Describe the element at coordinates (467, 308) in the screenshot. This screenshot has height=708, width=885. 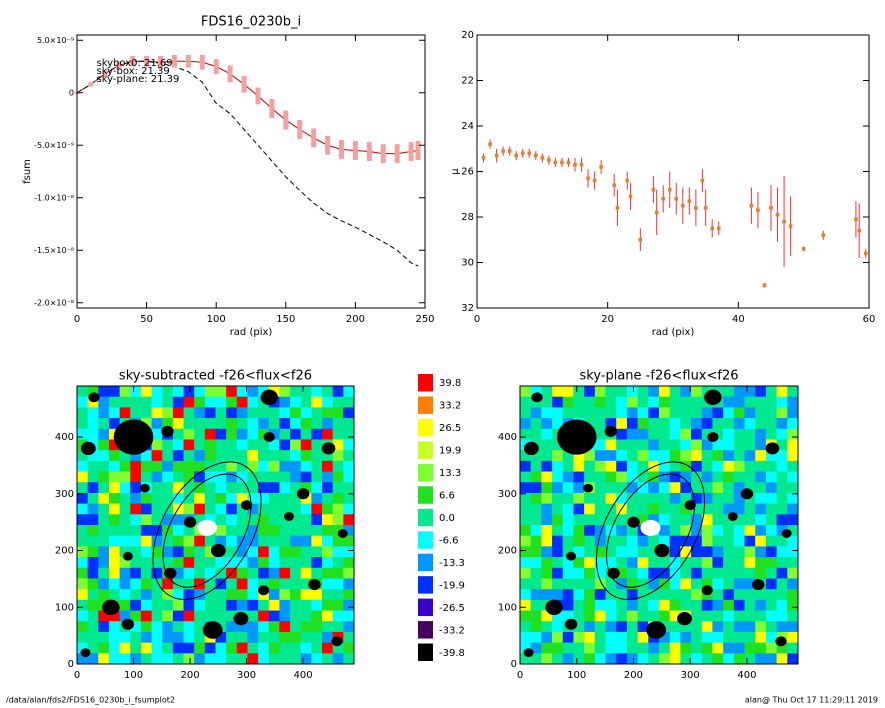
I see `y-tick-label: 32` at that location.